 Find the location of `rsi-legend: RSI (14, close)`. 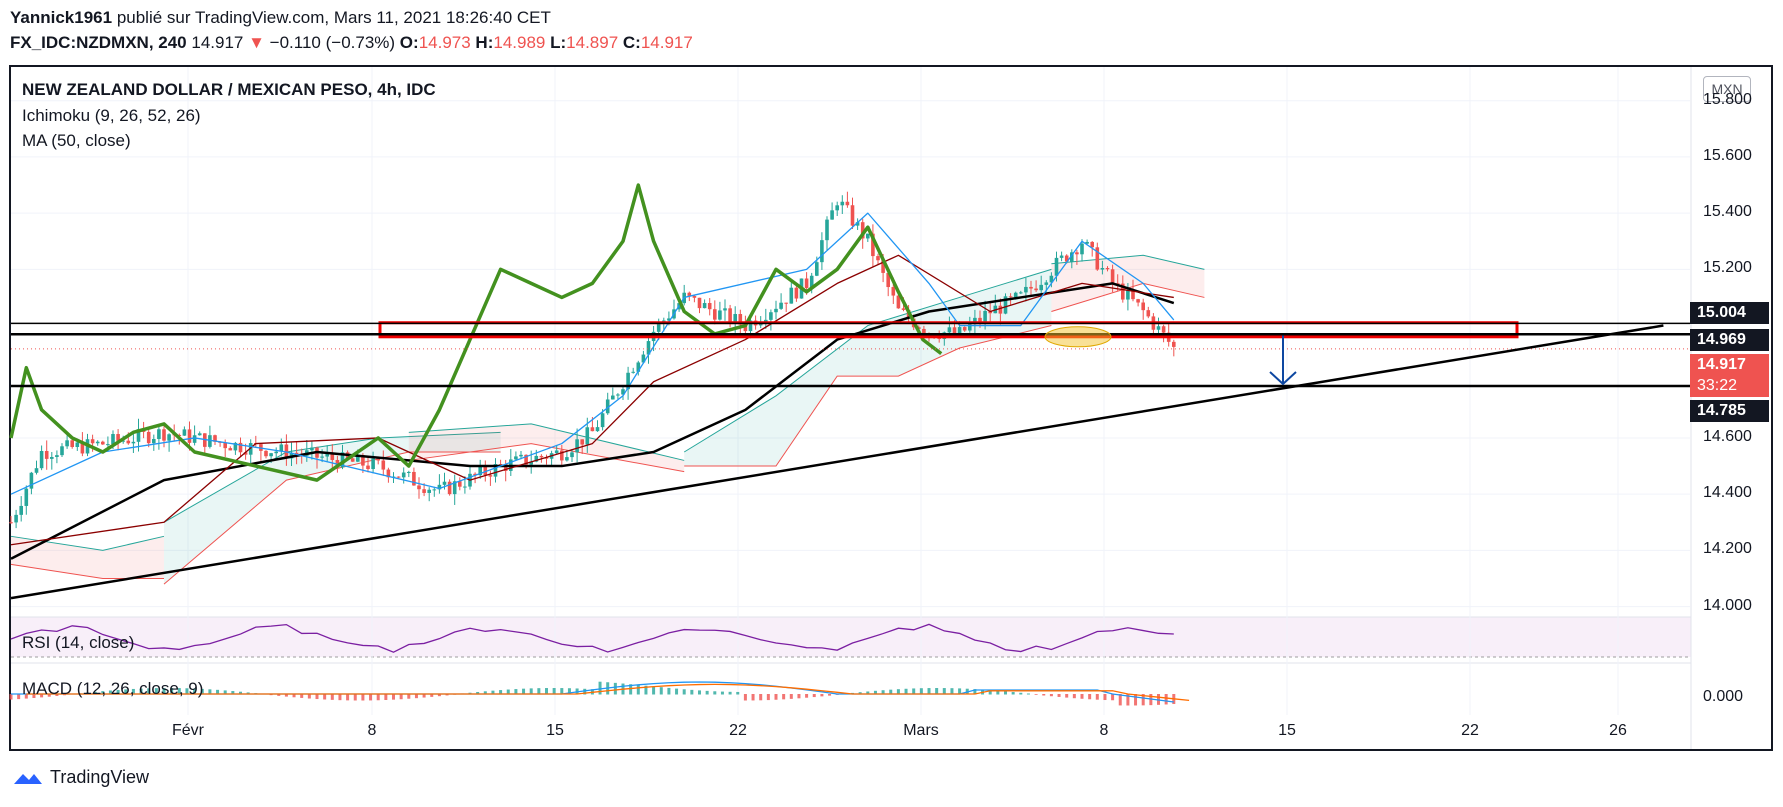

rsi-legend: RSI (14, close) is located at coordinates (78, 642).